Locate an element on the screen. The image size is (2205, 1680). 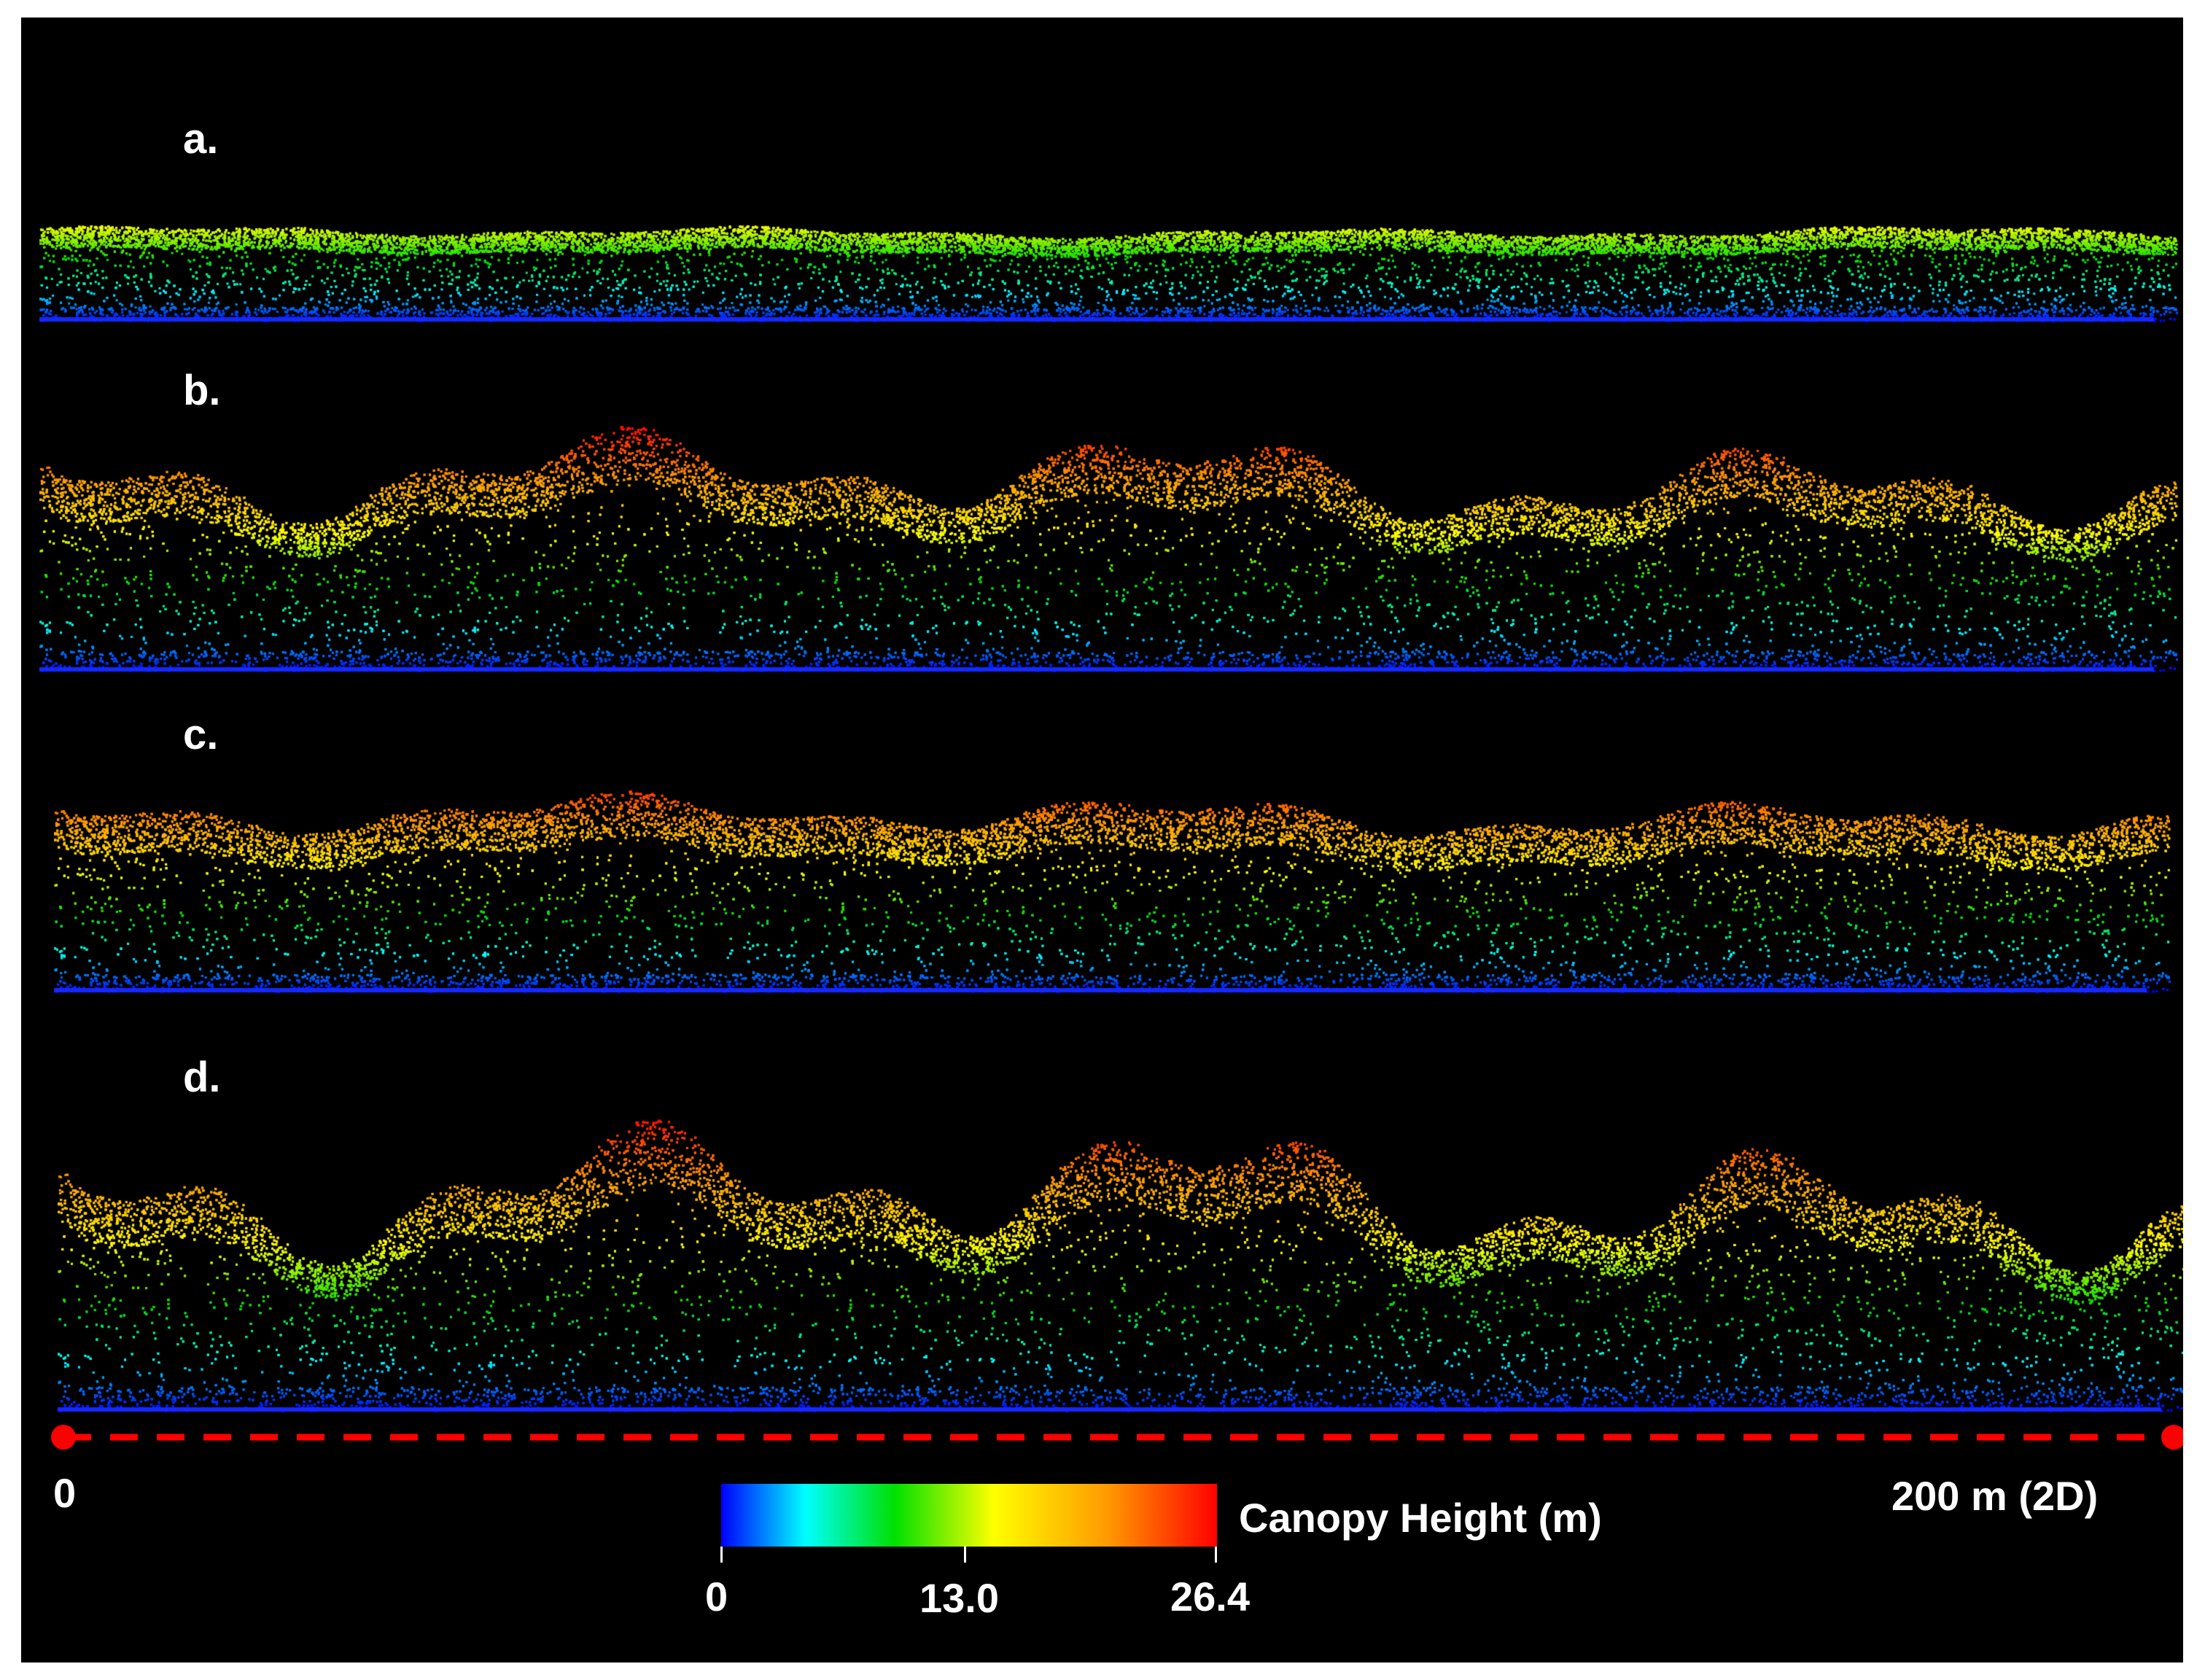
colorbar-tick-max is located at coordinates (1216, 1555).